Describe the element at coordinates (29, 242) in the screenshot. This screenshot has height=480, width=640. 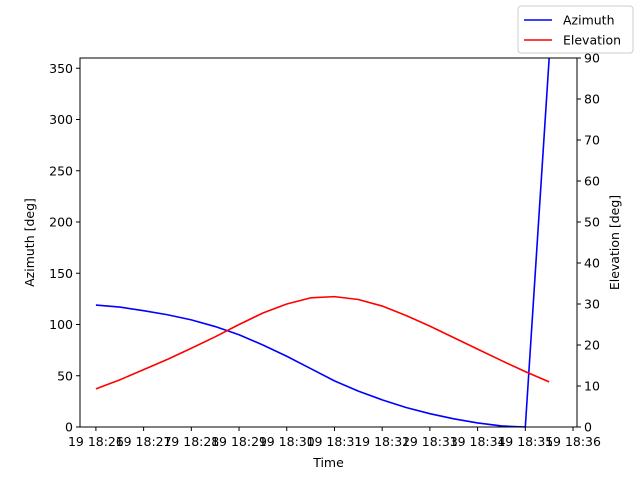
I see `left-y-axis-label: Azimuth [deg]` at that location.